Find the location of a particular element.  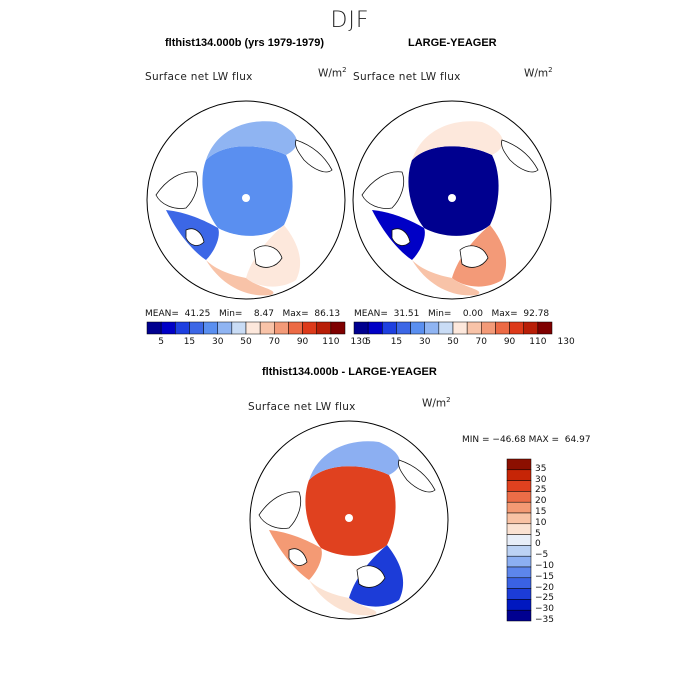

colorbar-tick-label: 25 is located at coordinates (541, 490).